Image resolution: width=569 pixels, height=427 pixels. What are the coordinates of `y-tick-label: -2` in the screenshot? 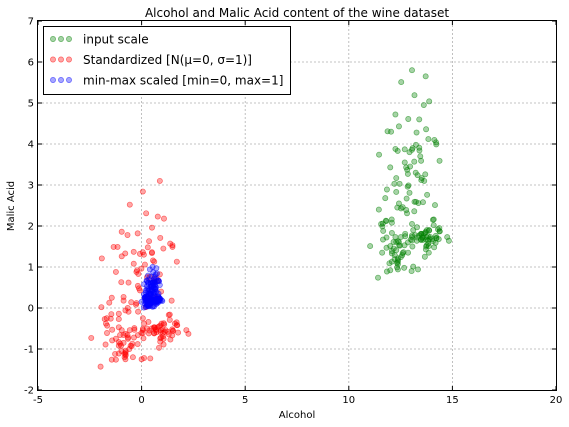 It's located at (29, 391).